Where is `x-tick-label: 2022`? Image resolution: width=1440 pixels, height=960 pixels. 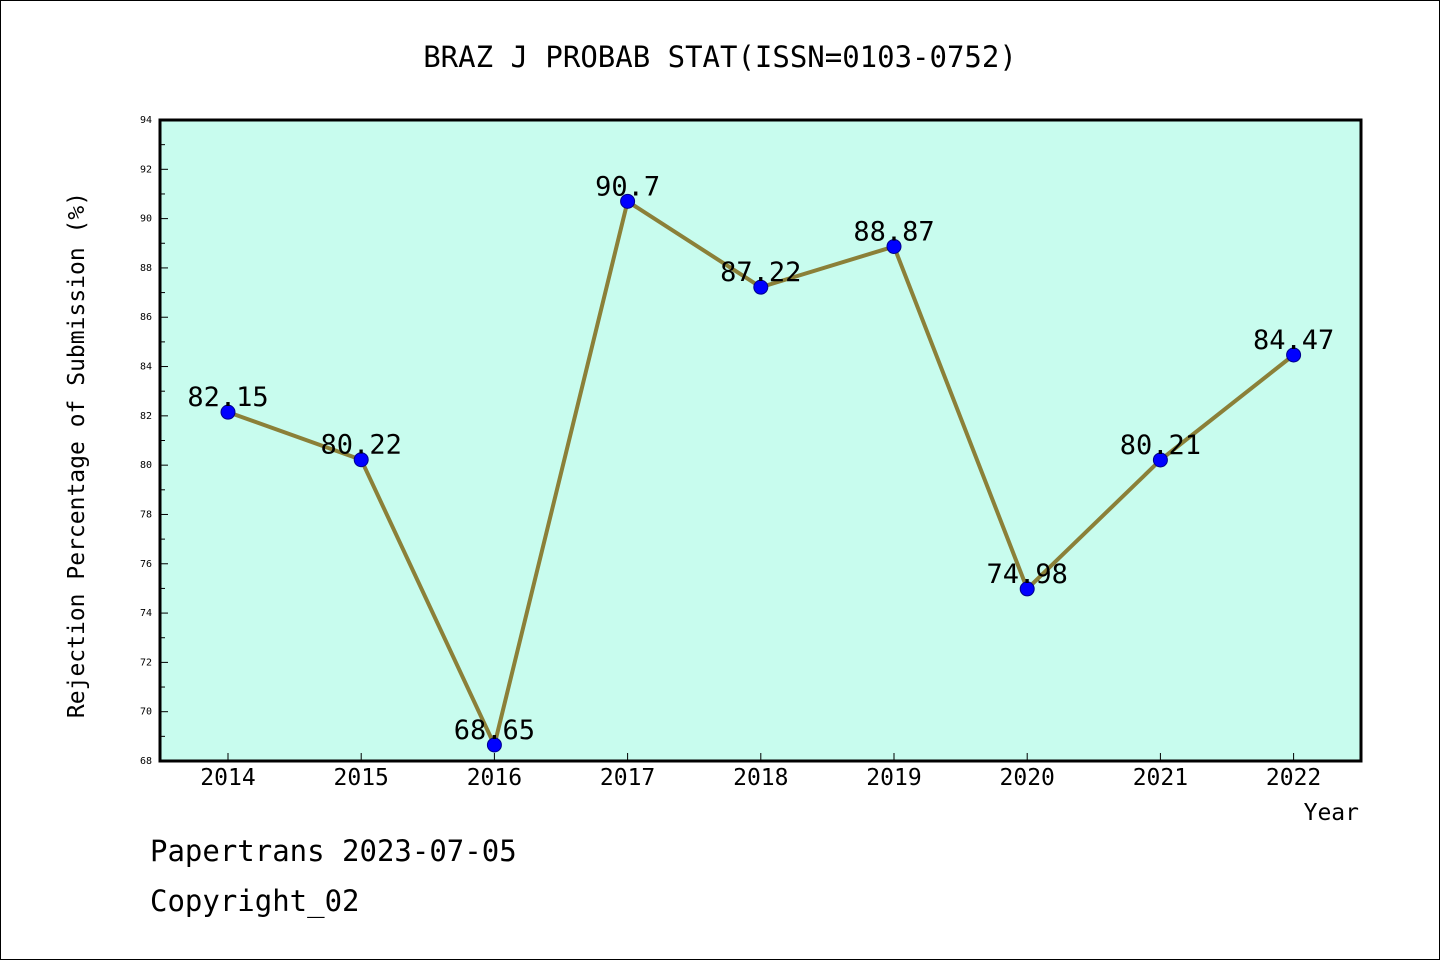 x-tick-label: 2022 is located at coordinates (1293, 778).